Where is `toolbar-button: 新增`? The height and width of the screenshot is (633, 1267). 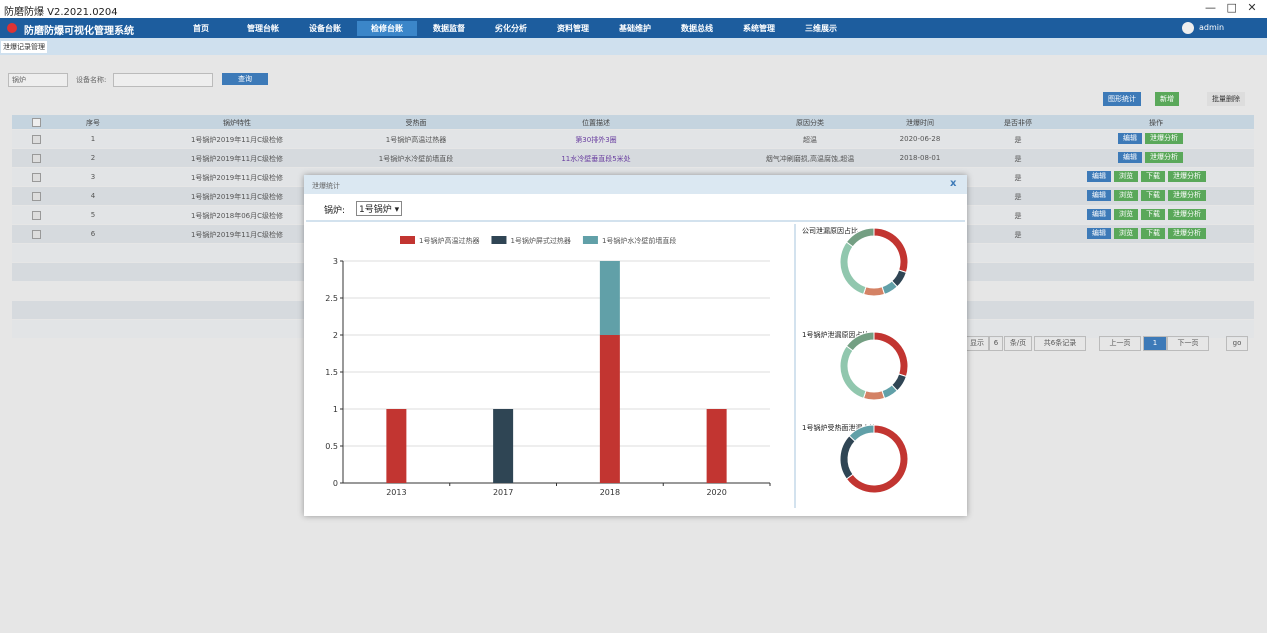
toolbar-button: 新增 is located at coordinates (1167, 99).